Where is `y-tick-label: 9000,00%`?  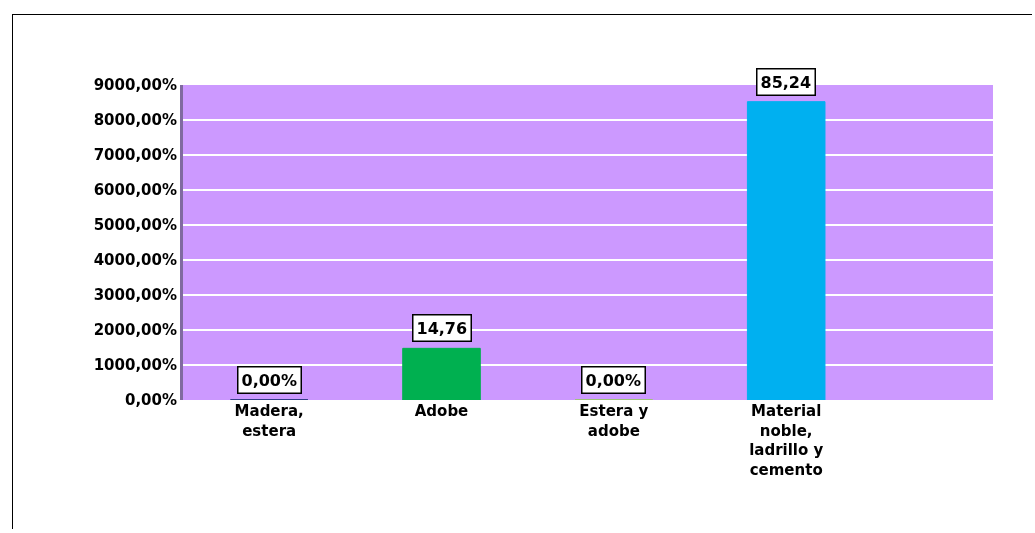 y-tick-label: 9000,00% is located at coordinates (135, 85).